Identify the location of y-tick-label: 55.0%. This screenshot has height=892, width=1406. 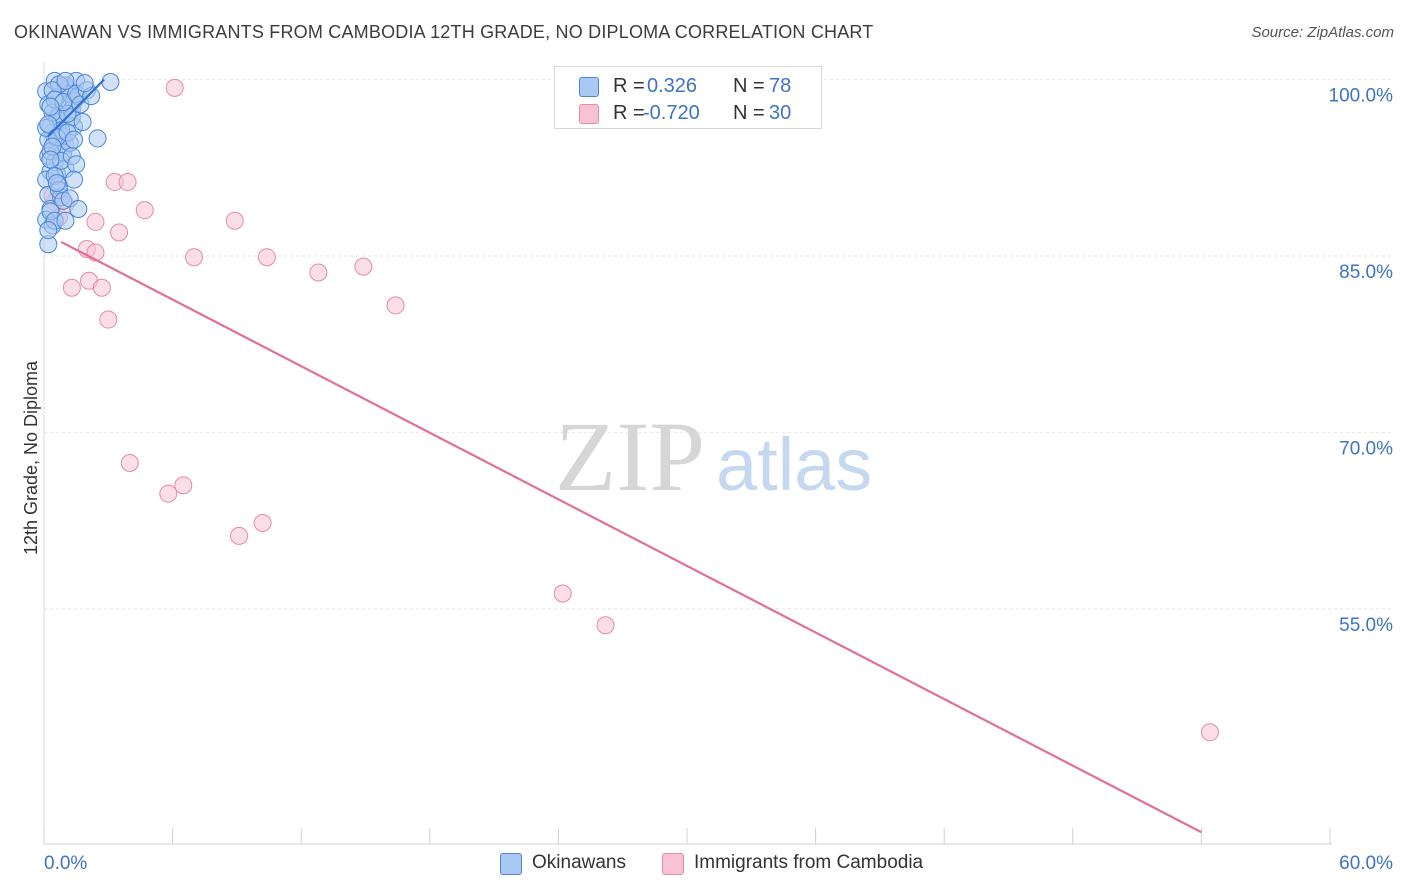
(1366, 625).